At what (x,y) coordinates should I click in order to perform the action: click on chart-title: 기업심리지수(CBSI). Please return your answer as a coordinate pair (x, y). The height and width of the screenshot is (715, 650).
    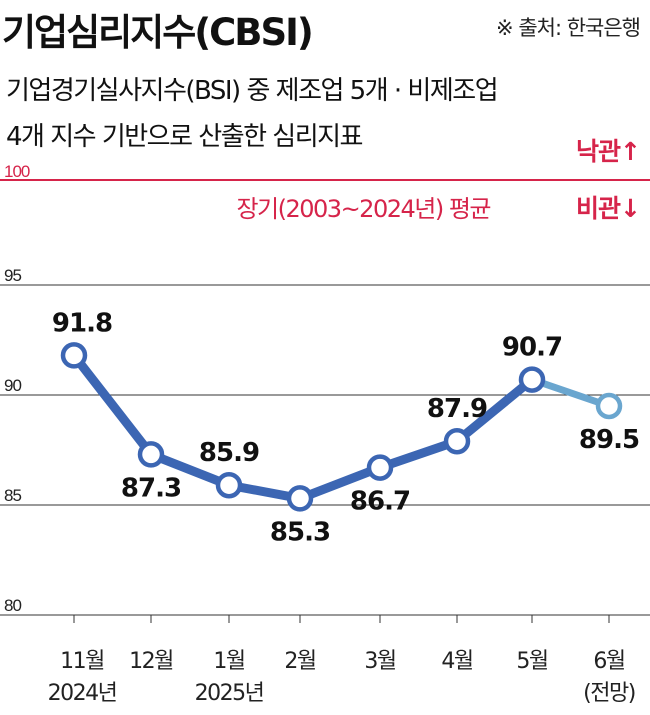
    Looking at the image, I should click on (158, 32).